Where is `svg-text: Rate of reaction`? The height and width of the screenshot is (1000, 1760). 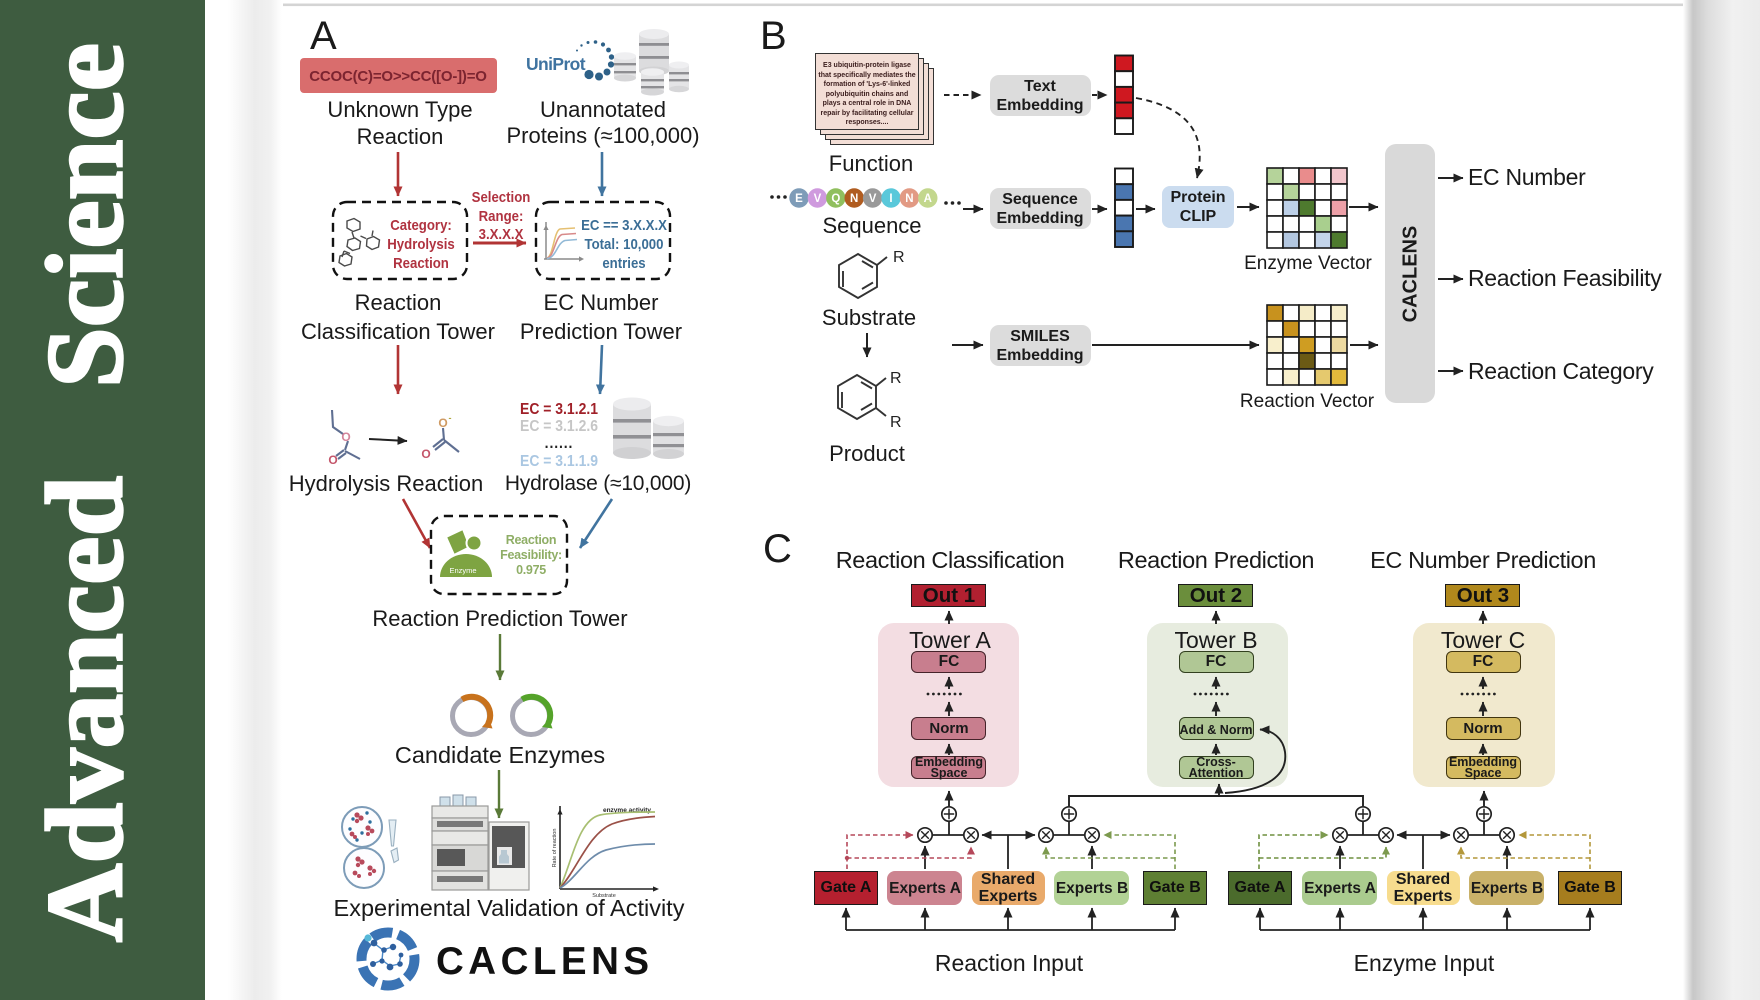
svg-text: Rate of reaction is located at coordinates (555, 848).